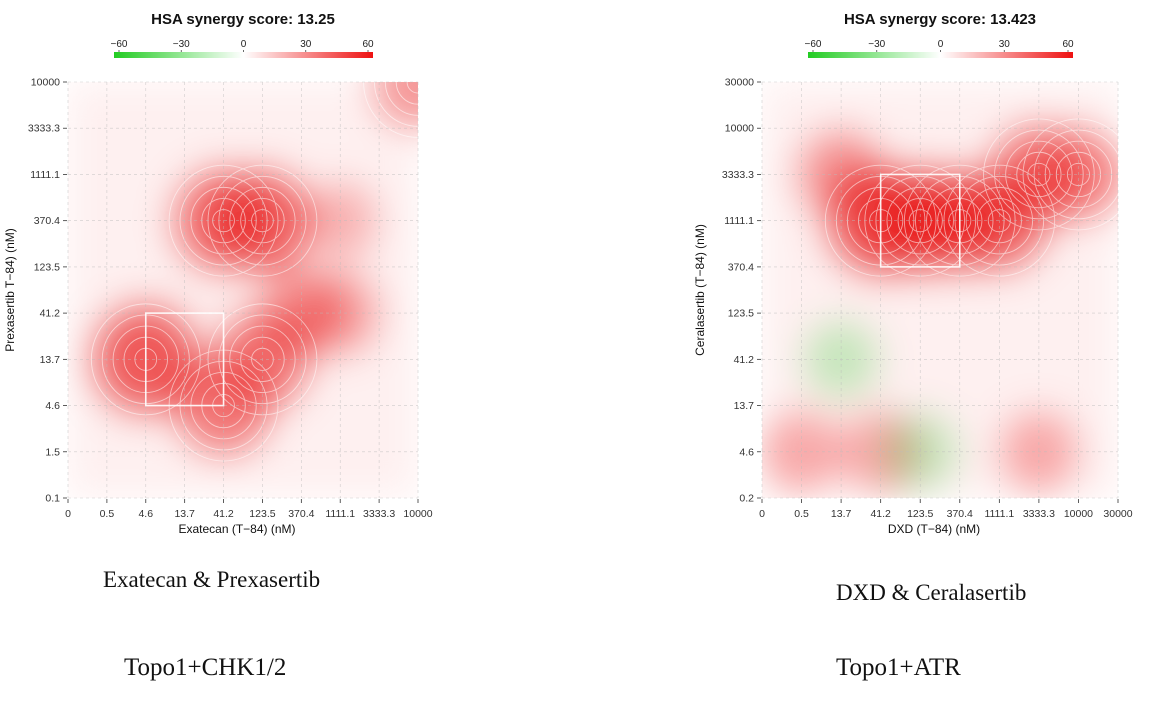  Describe the element at coordinates (1117, 514) in the screenshot. I see `x-tick-label: 30000` at that location.